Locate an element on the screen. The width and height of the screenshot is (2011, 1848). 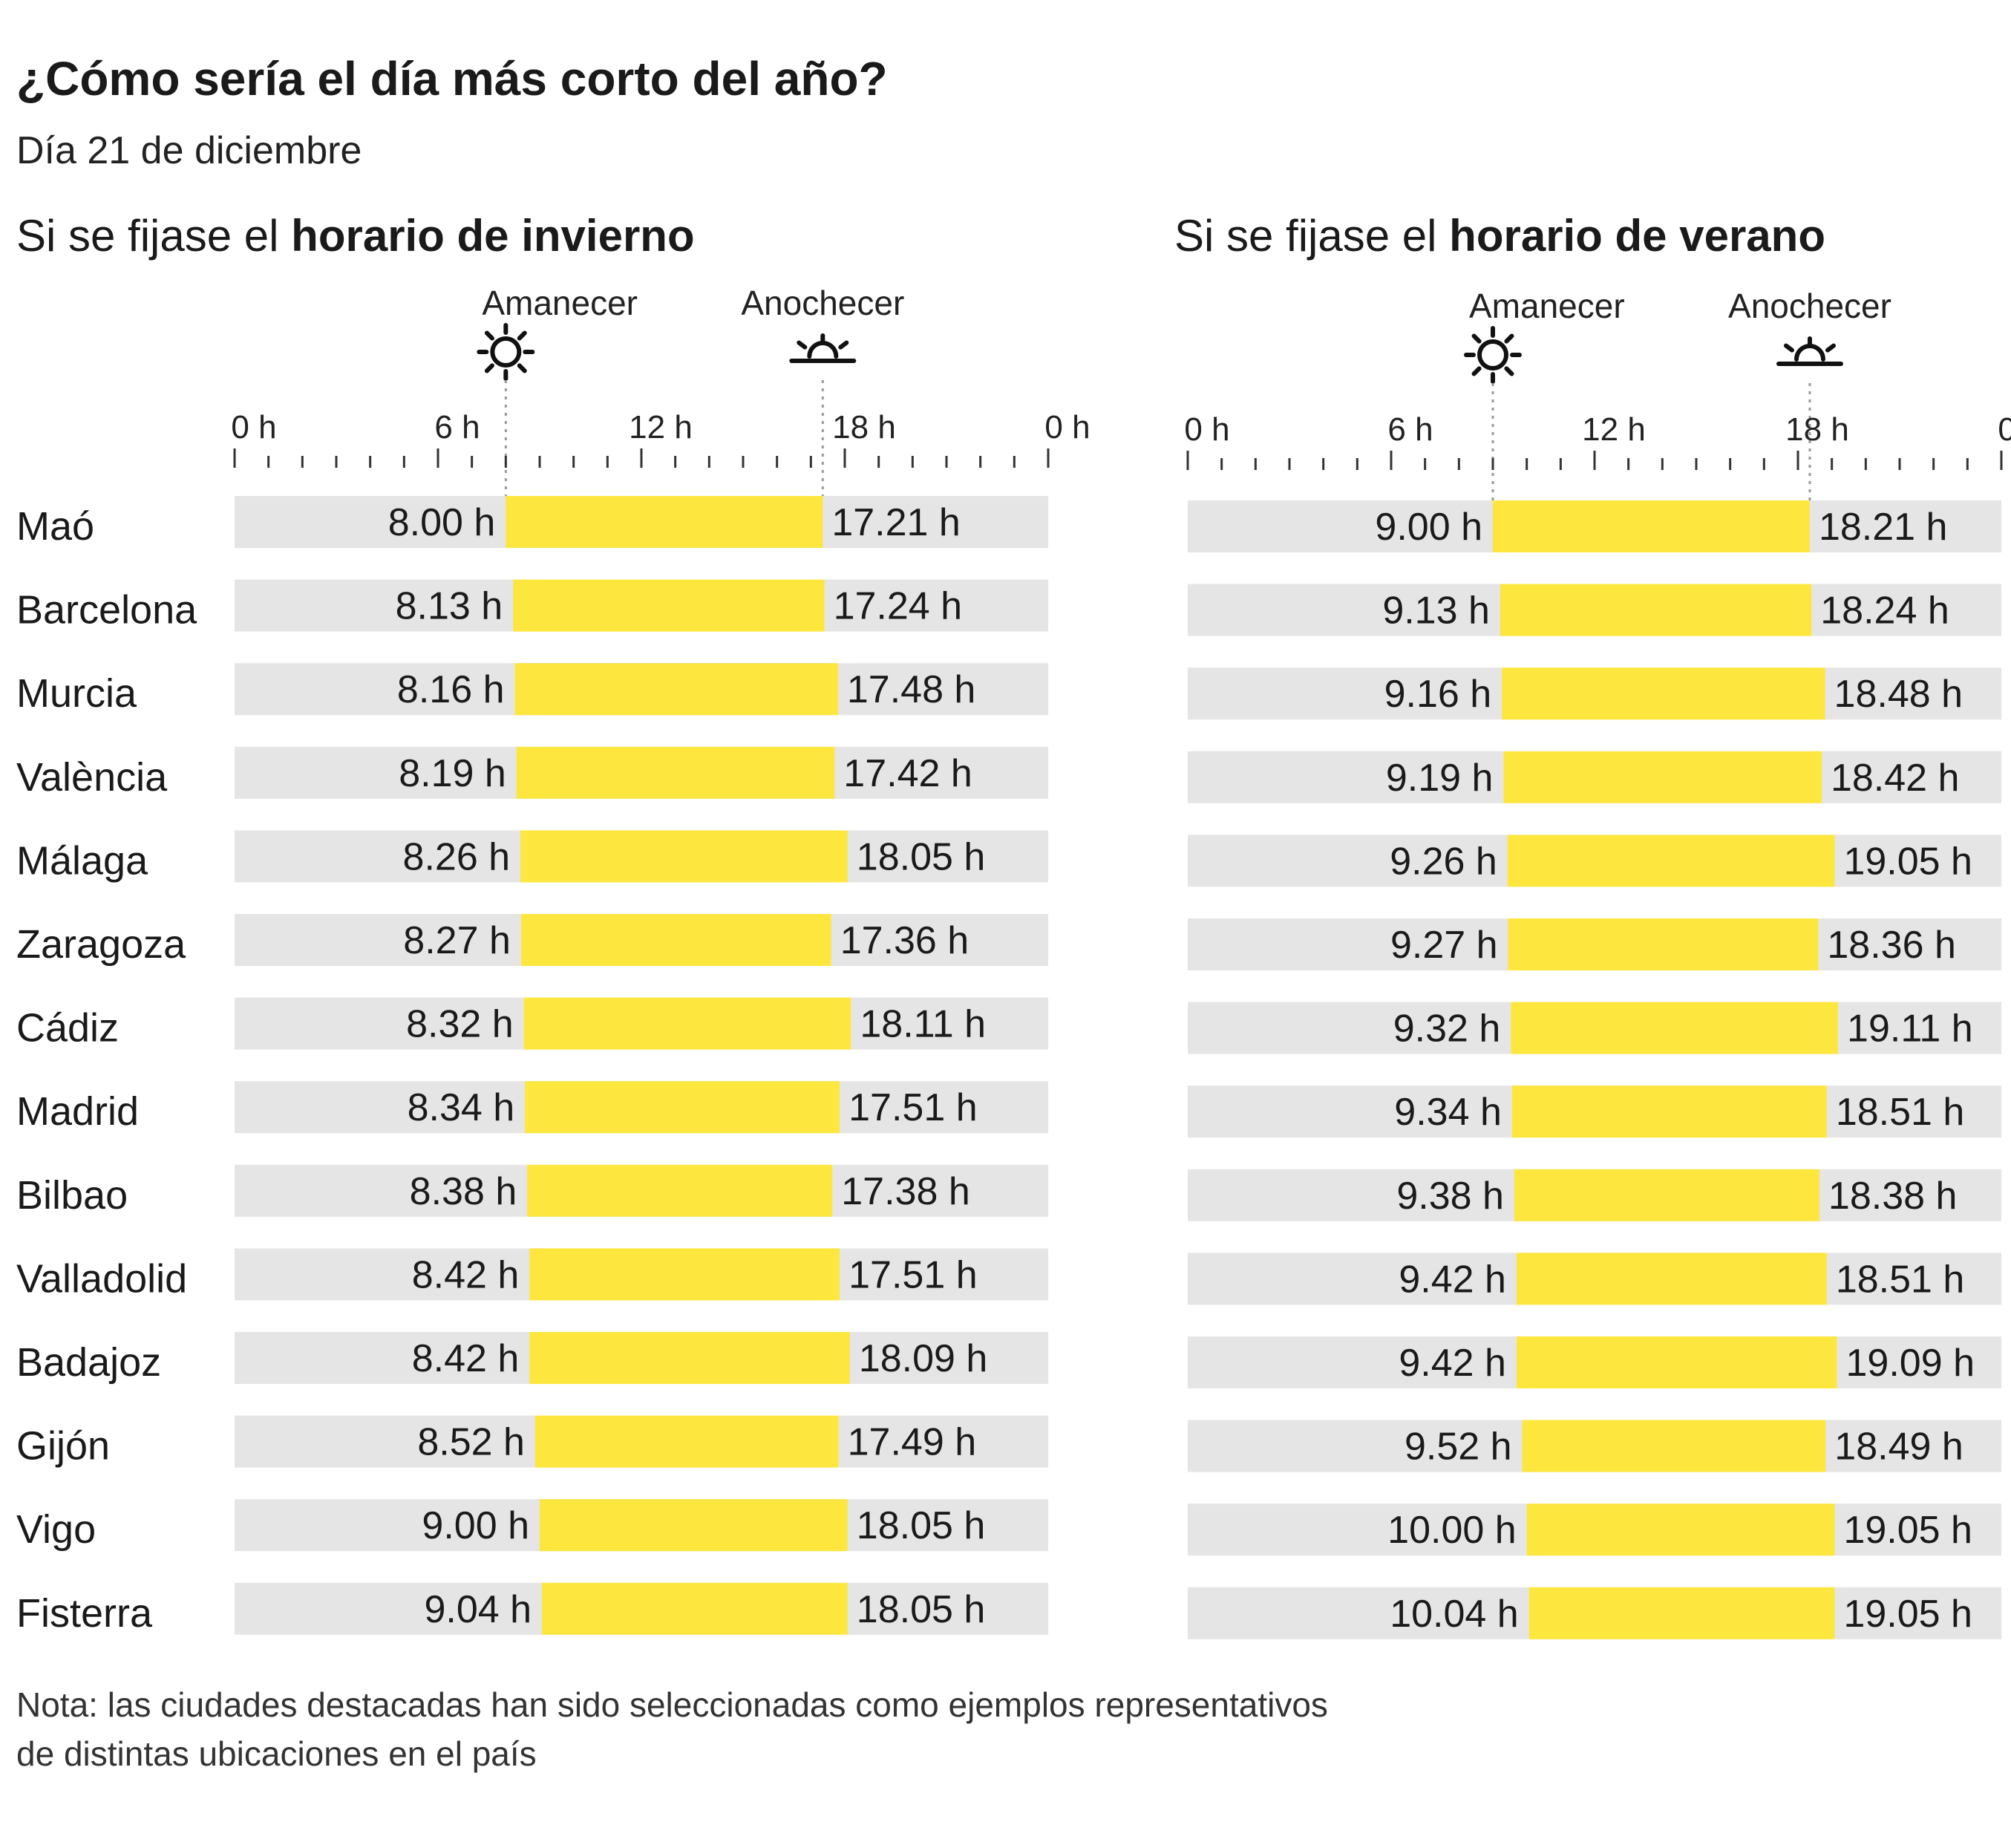
city-row: 10.04 h 19.05 h is located at coordinates (1594, 1613).